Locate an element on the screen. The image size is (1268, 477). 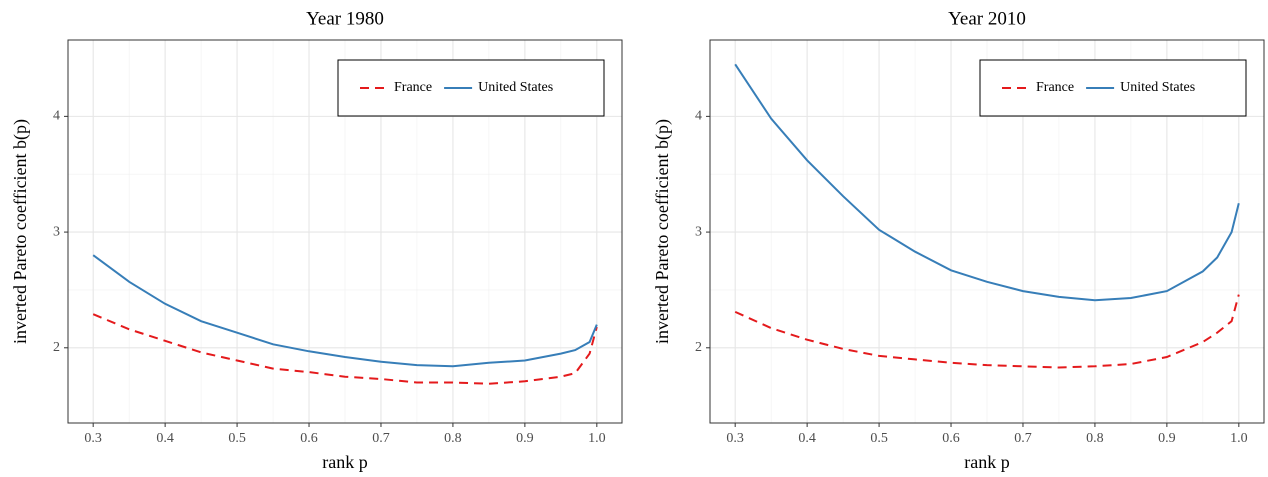
chart-title: Year 1980 is located at coordinates (345, 18).